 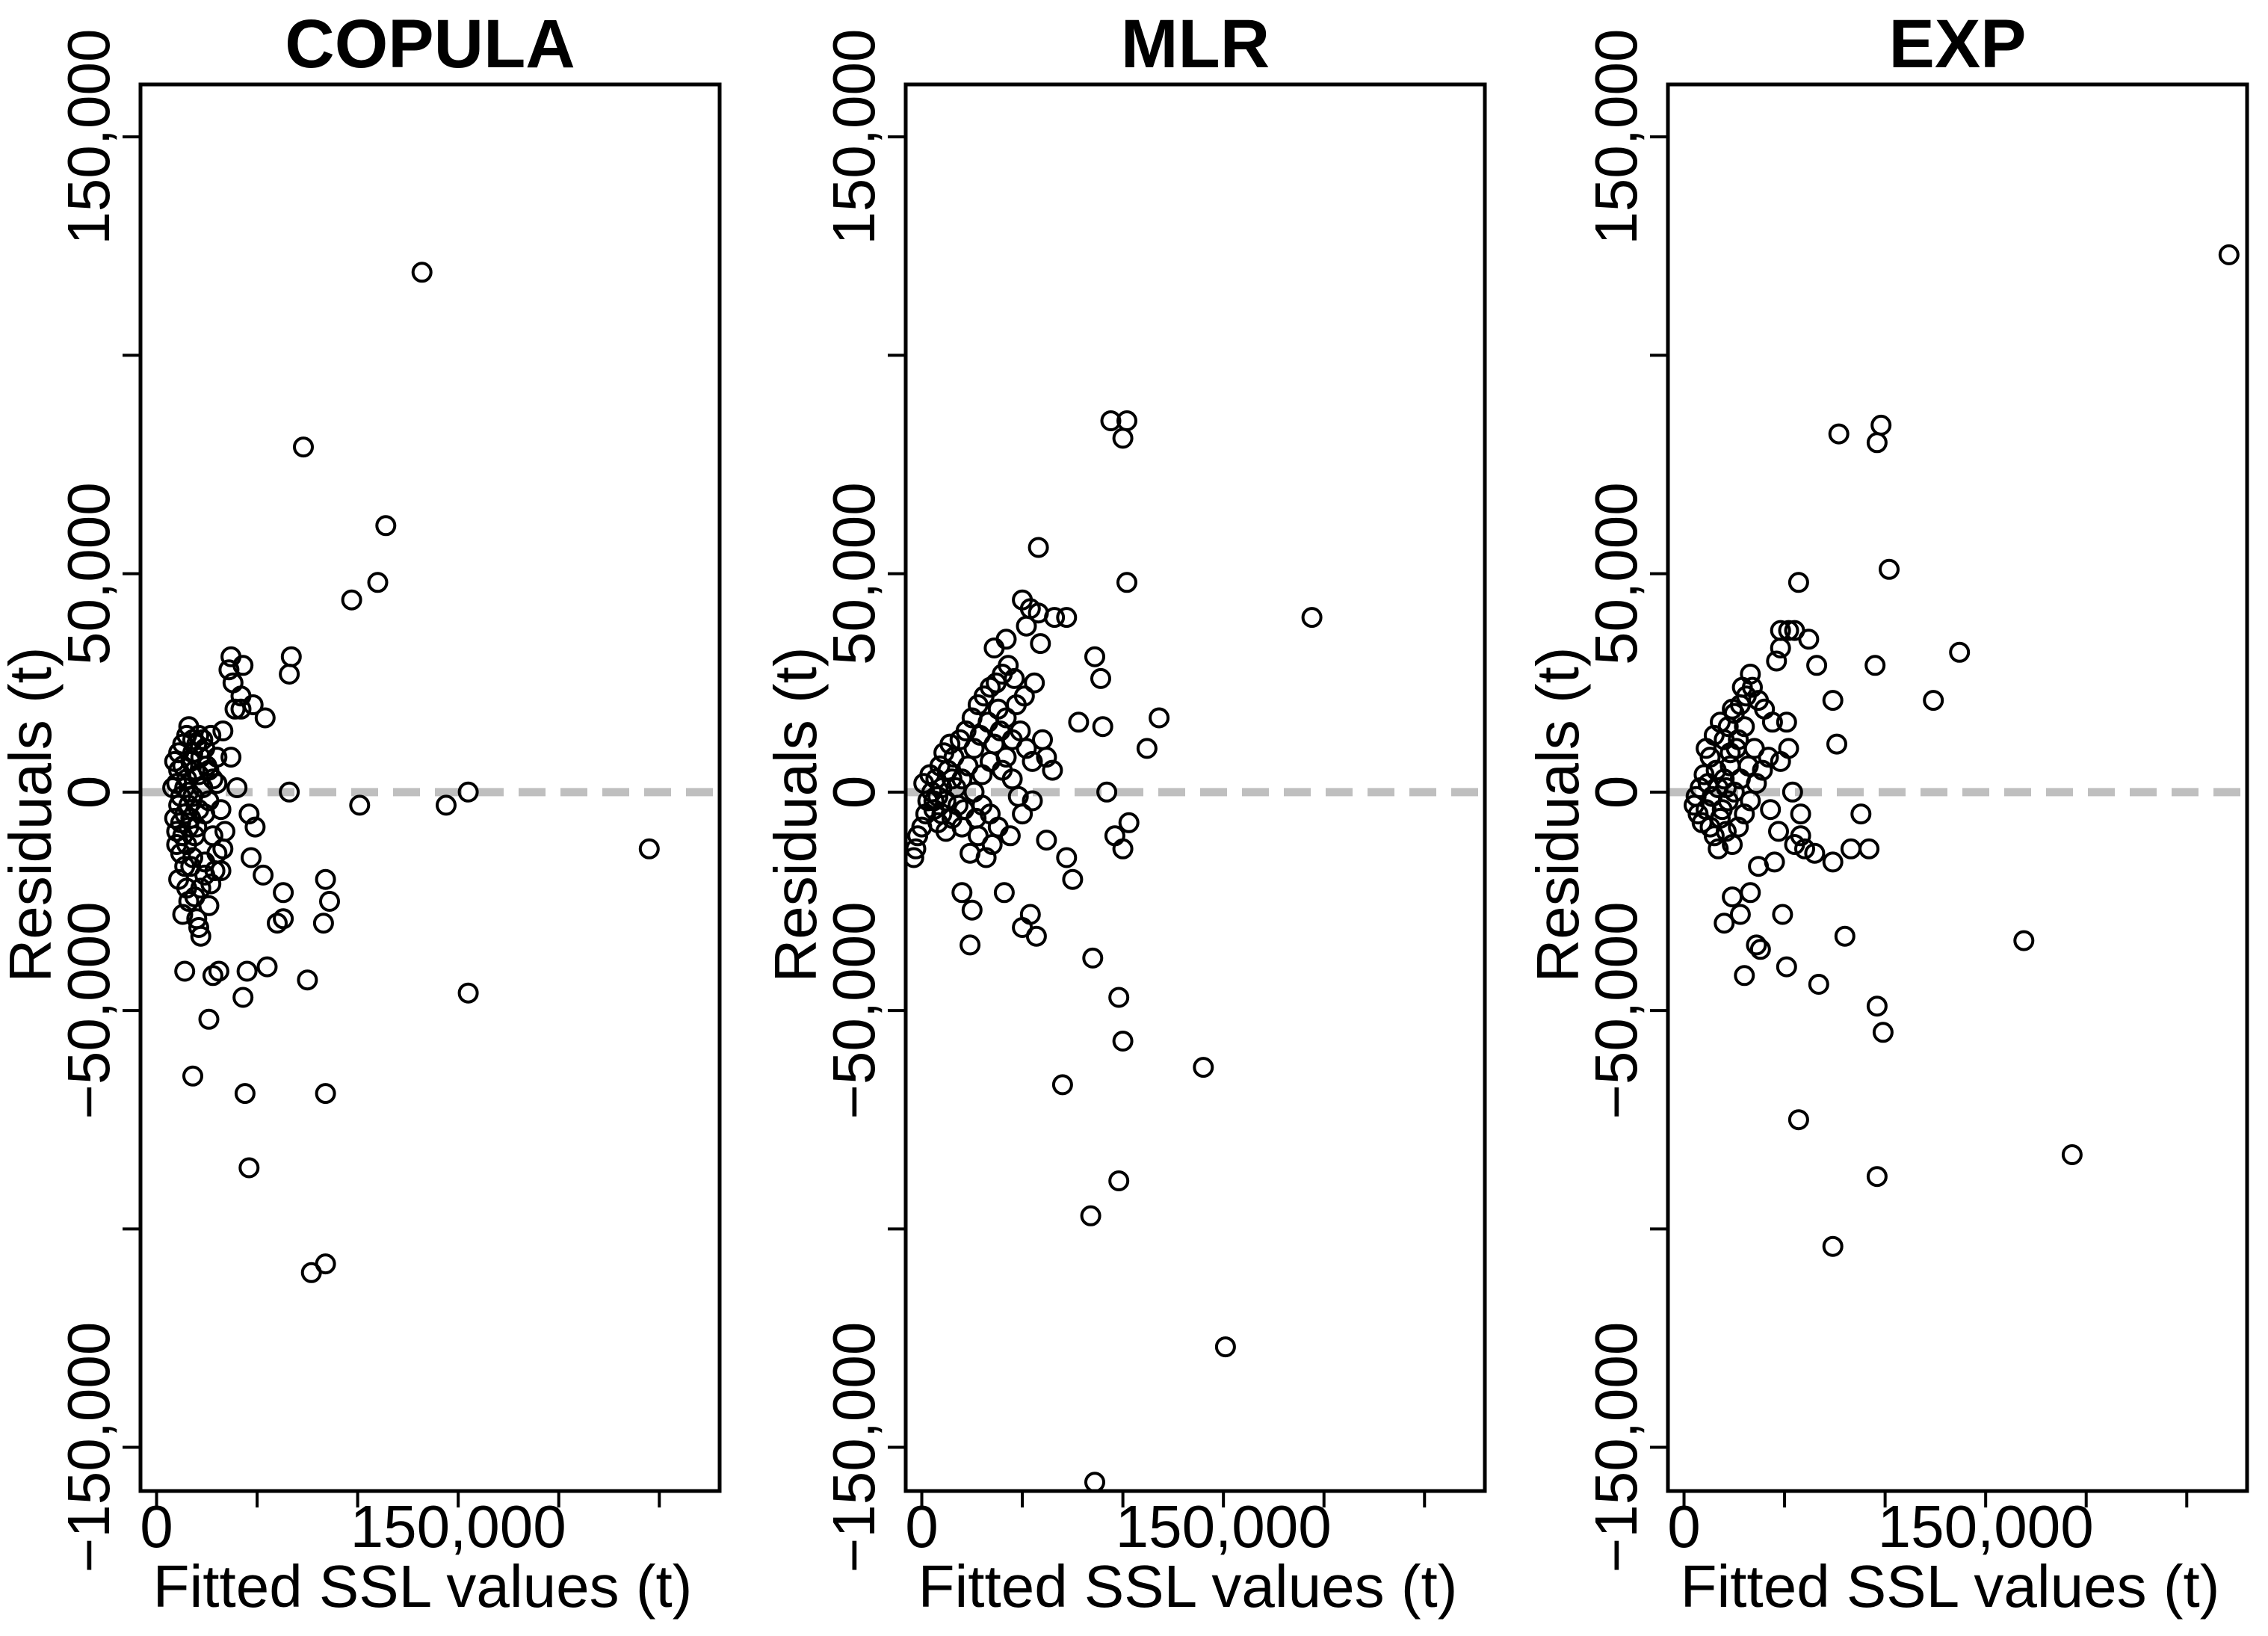 I want to click on y-tick-label: 0, so click(x=854, y=792).